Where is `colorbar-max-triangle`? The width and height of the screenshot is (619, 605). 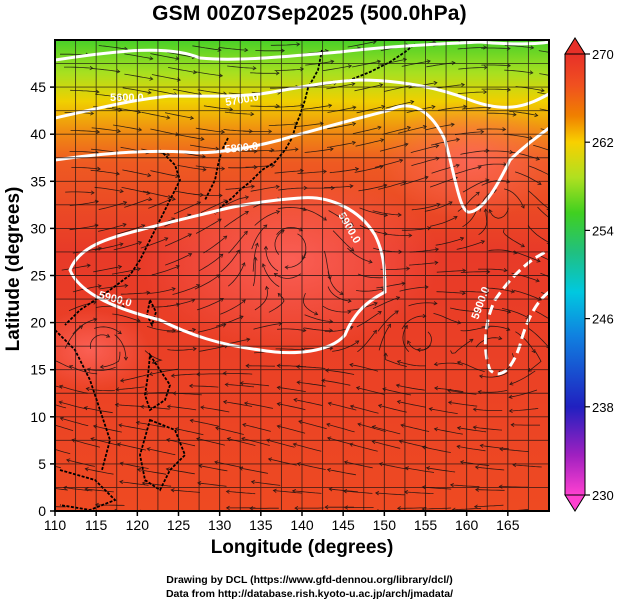
colorbar-max-triangle is located at coordinates (575, 46).